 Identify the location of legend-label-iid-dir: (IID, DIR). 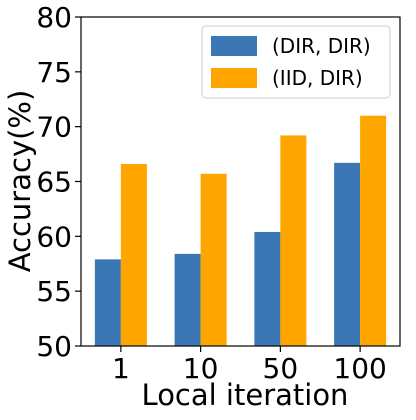
(317, 78).